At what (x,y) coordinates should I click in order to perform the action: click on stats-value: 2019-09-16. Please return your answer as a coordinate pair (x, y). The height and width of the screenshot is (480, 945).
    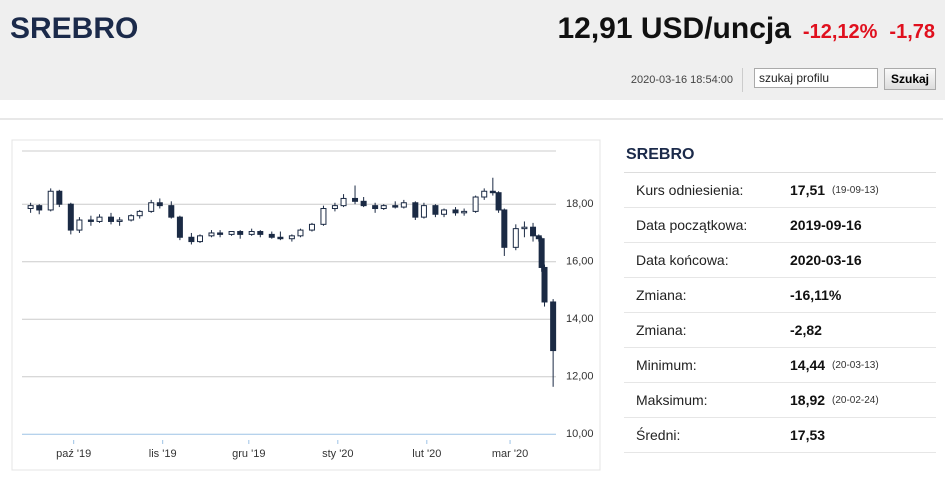
    Looking at the image, I should click on (826, 225).